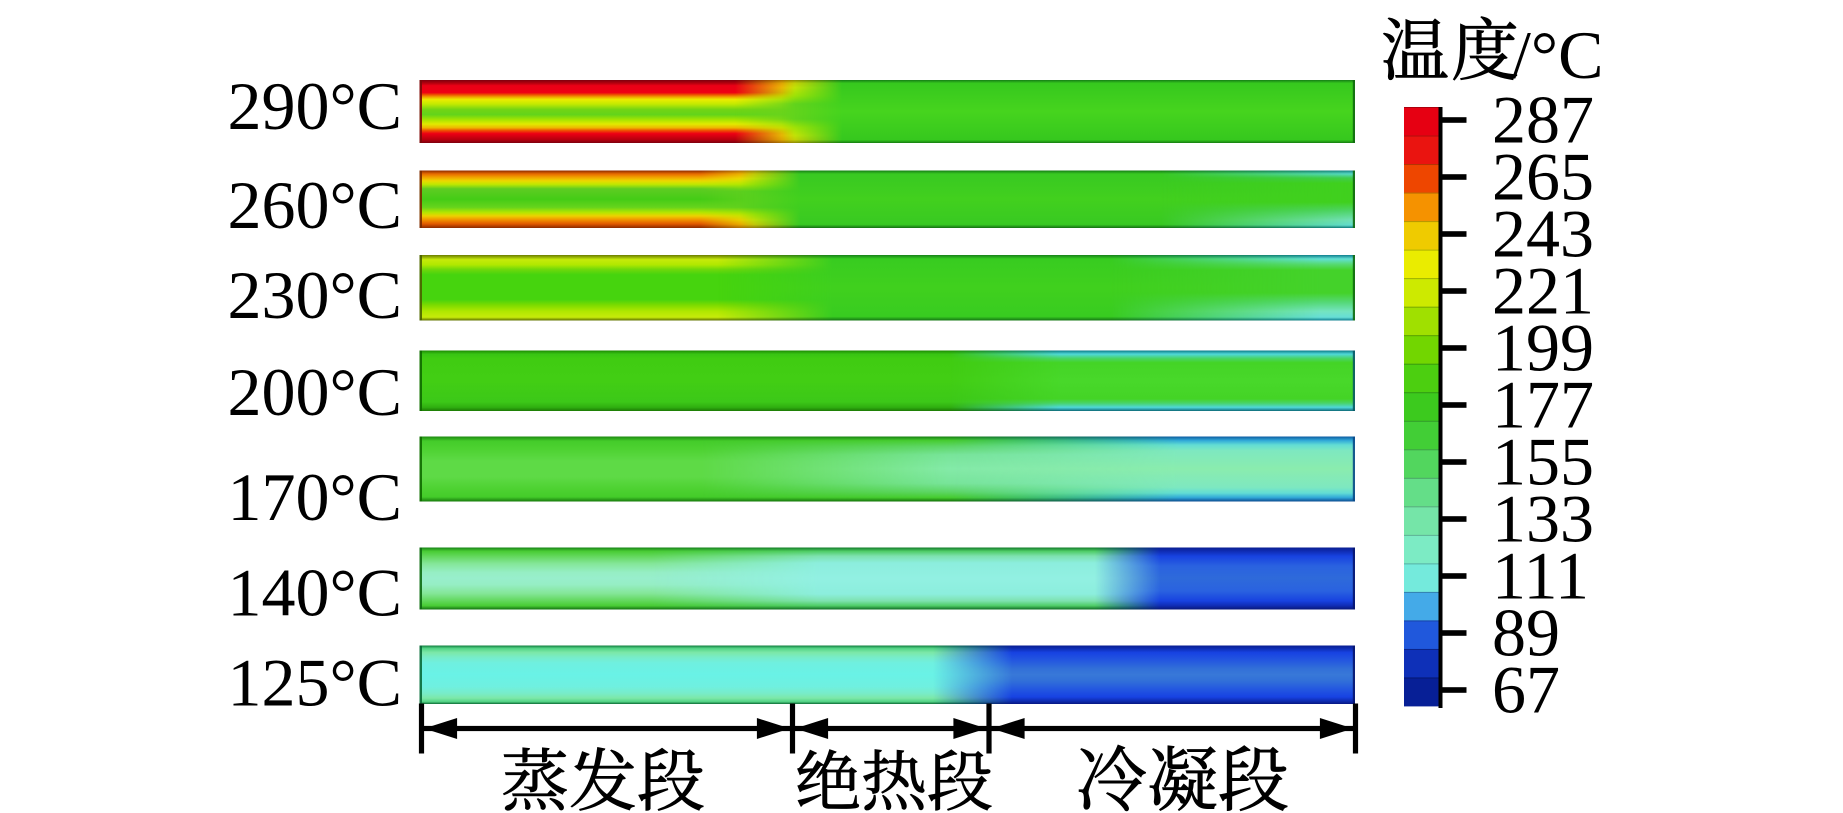 This screenshot has width=1843, height=813. Describe the element at coordinates (314, 593) in the screenshot. I see `svg-text: 140°C` at that location.